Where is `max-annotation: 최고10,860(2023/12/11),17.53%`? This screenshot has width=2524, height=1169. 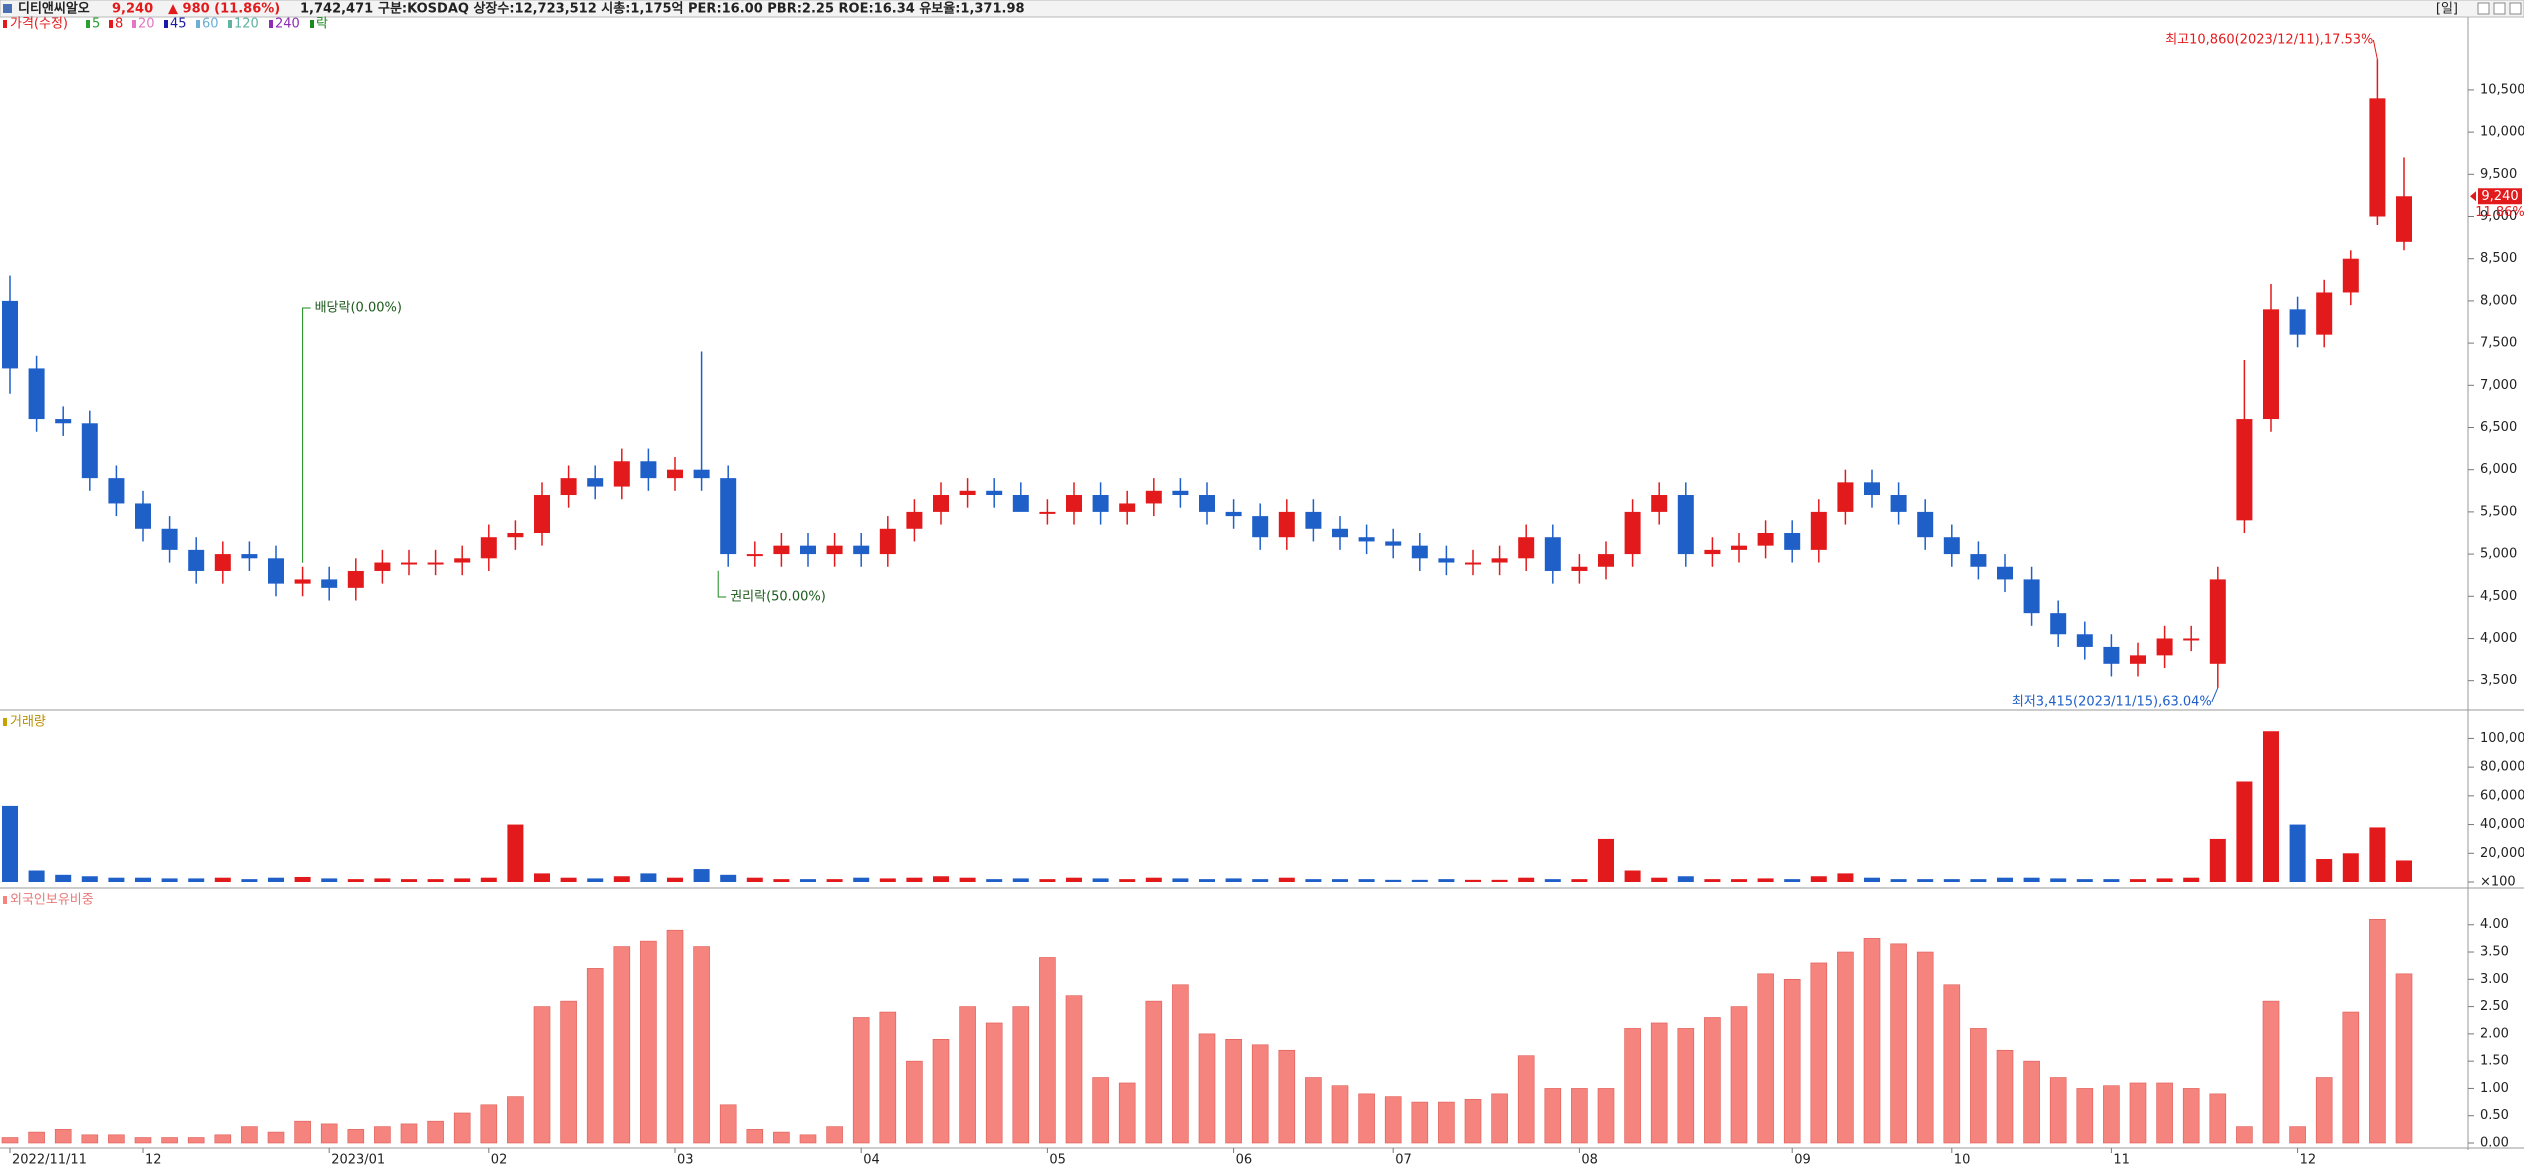
max-annotation: 최고10,860(2023/12/11),17.53% is located at coordinates (2269, 40).